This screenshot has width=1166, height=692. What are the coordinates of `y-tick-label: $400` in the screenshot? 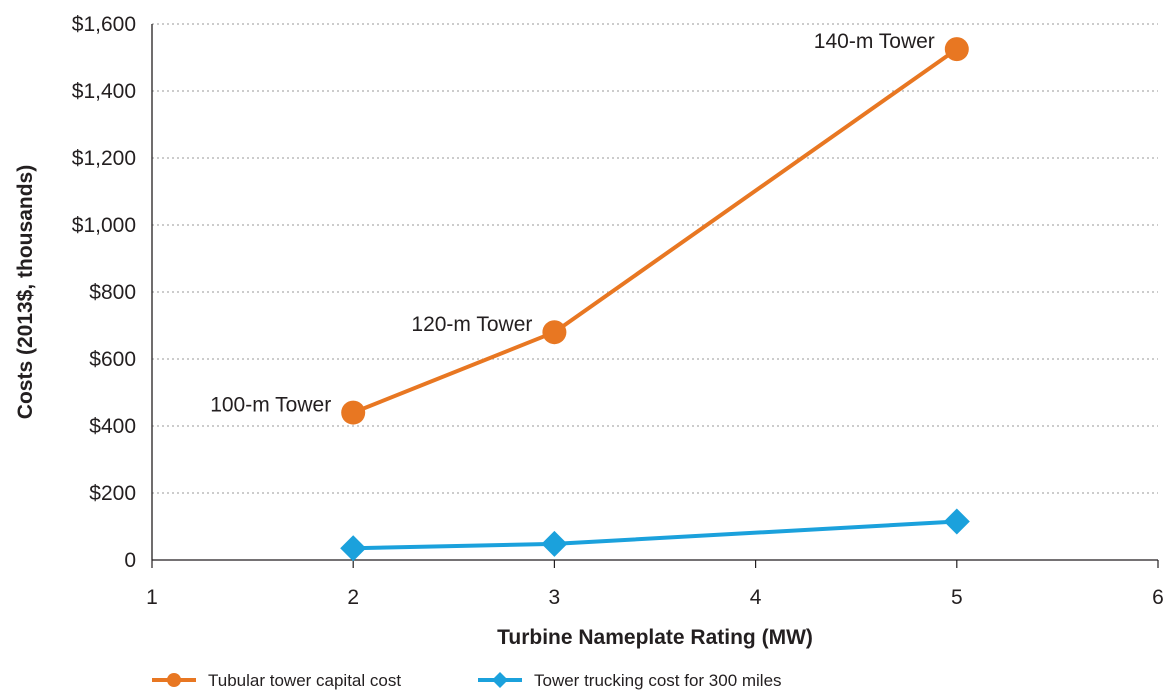 It's located at (112, 426).